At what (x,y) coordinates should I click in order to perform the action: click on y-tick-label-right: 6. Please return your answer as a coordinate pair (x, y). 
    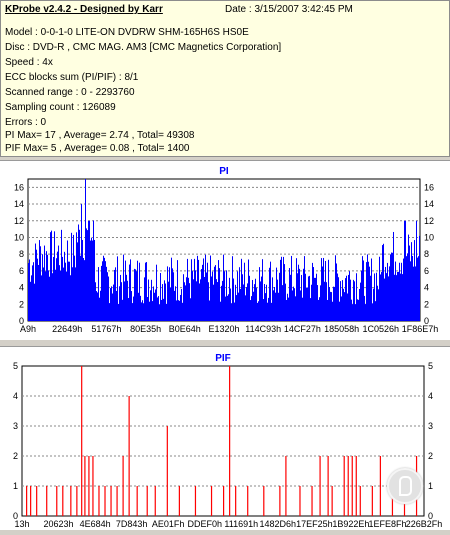
    Looking at the image, I should click on (426, 271).